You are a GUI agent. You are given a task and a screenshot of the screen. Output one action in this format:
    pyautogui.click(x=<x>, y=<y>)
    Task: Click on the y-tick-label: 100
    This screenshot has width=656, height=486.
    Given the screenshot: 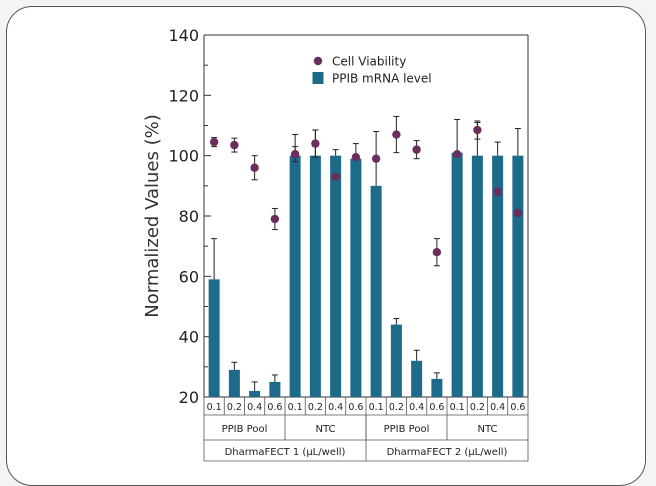 What is the action you would take?
    pyautogui.click(x=183, y=156)
    